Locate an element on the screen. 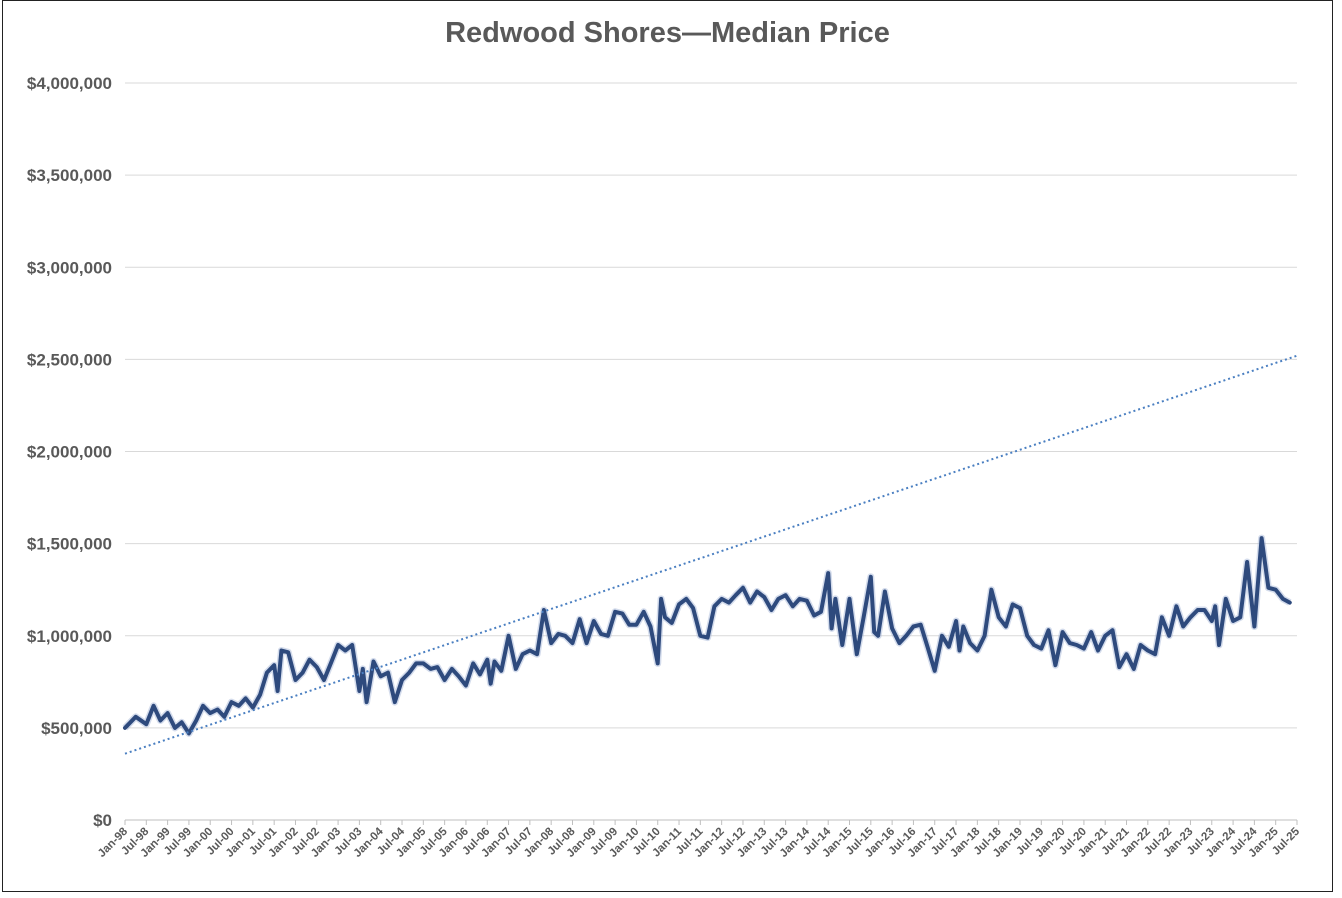 The width and height of the screenshot is (1342, 898). y-tick-label: $2,500,000 is located at coordinates (69, 359).